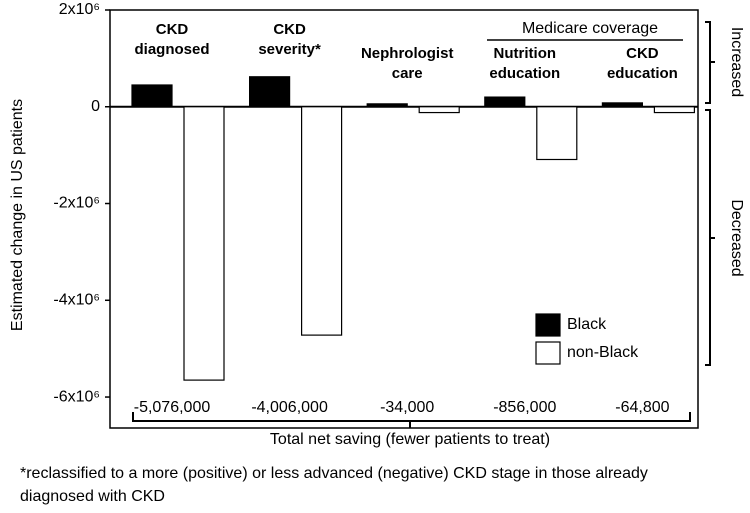  What do you see at coordinates (525, 63) in the screenshot?
I see `category-label: Nutrition education` at bounding box center [525, 63].